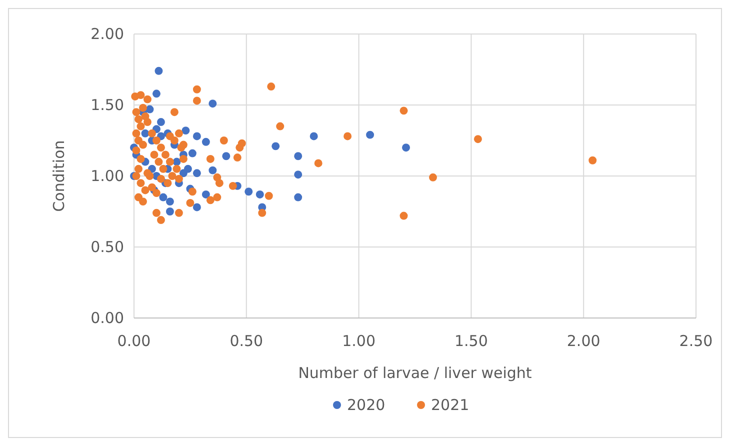 The width and height of the screenshot is (730, 446). What do you see at coordinates (107, 318) in the screenshot?
I see `y-tick-label: 0.00` at bounding box center [107, 318].